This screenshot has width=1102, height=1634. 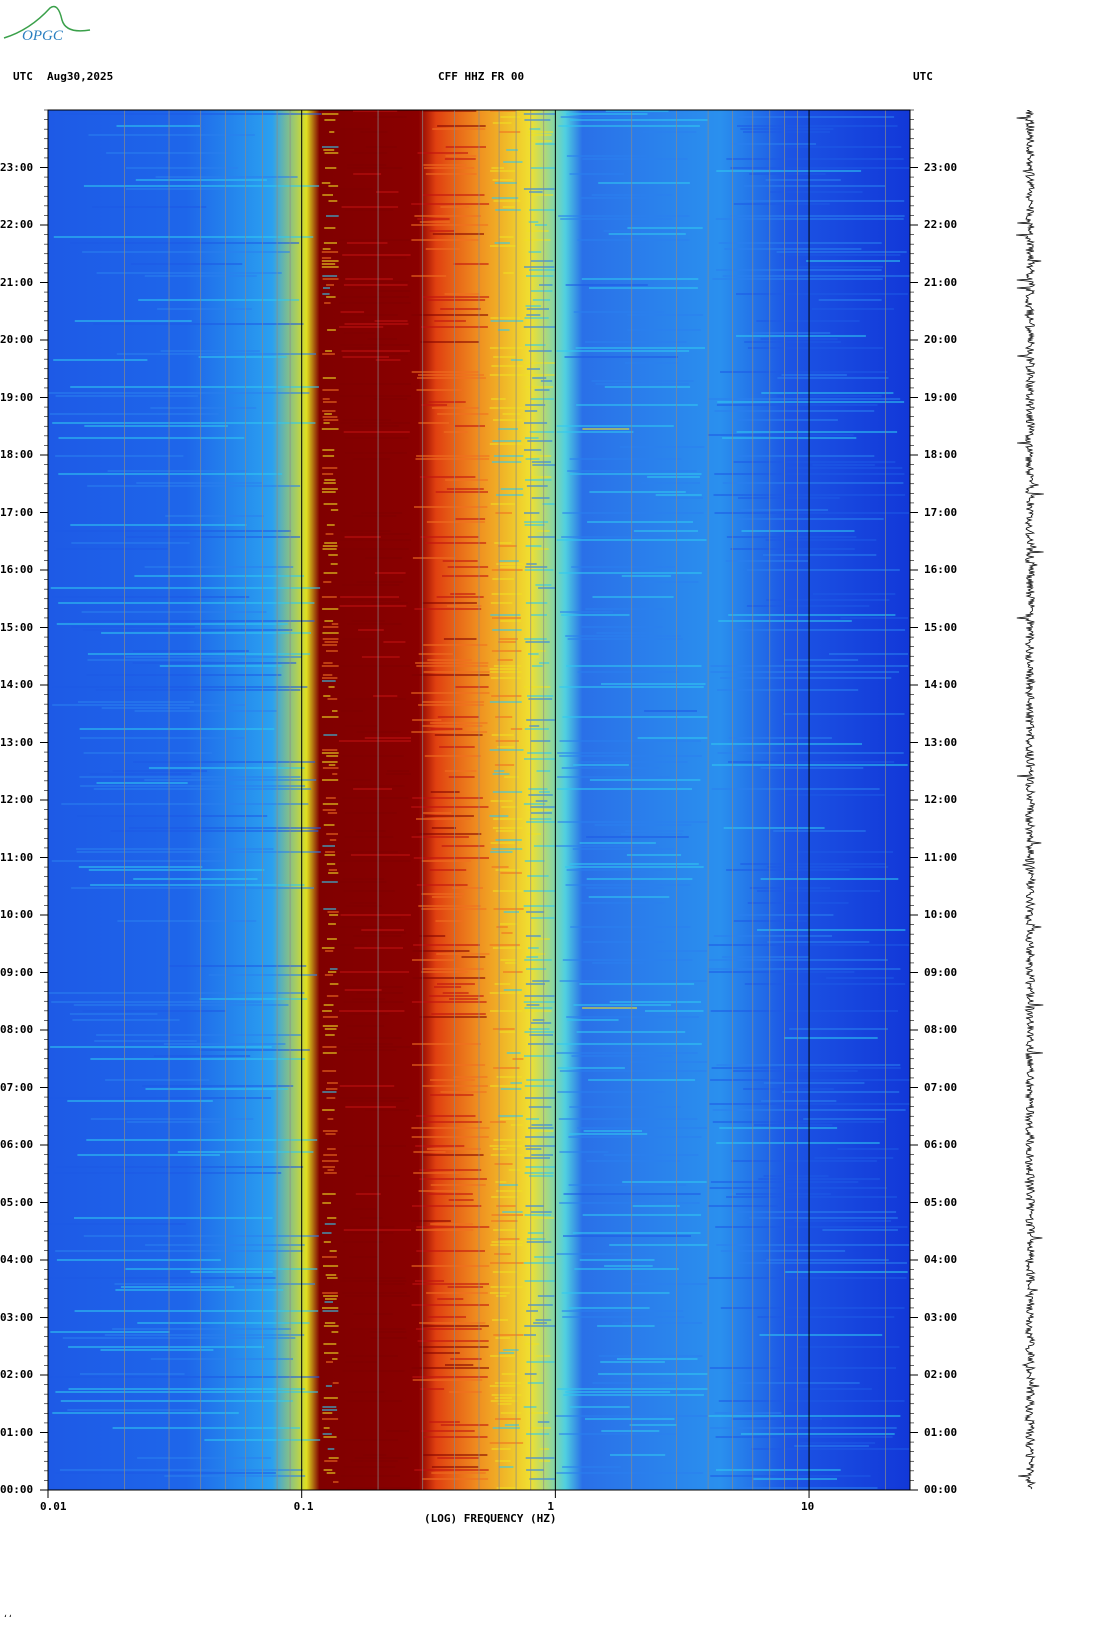 What do you see at coordinates (941, 512) in the screenshot?
I see `y-tick-label: 17:00` at bounding box center [941, 512].